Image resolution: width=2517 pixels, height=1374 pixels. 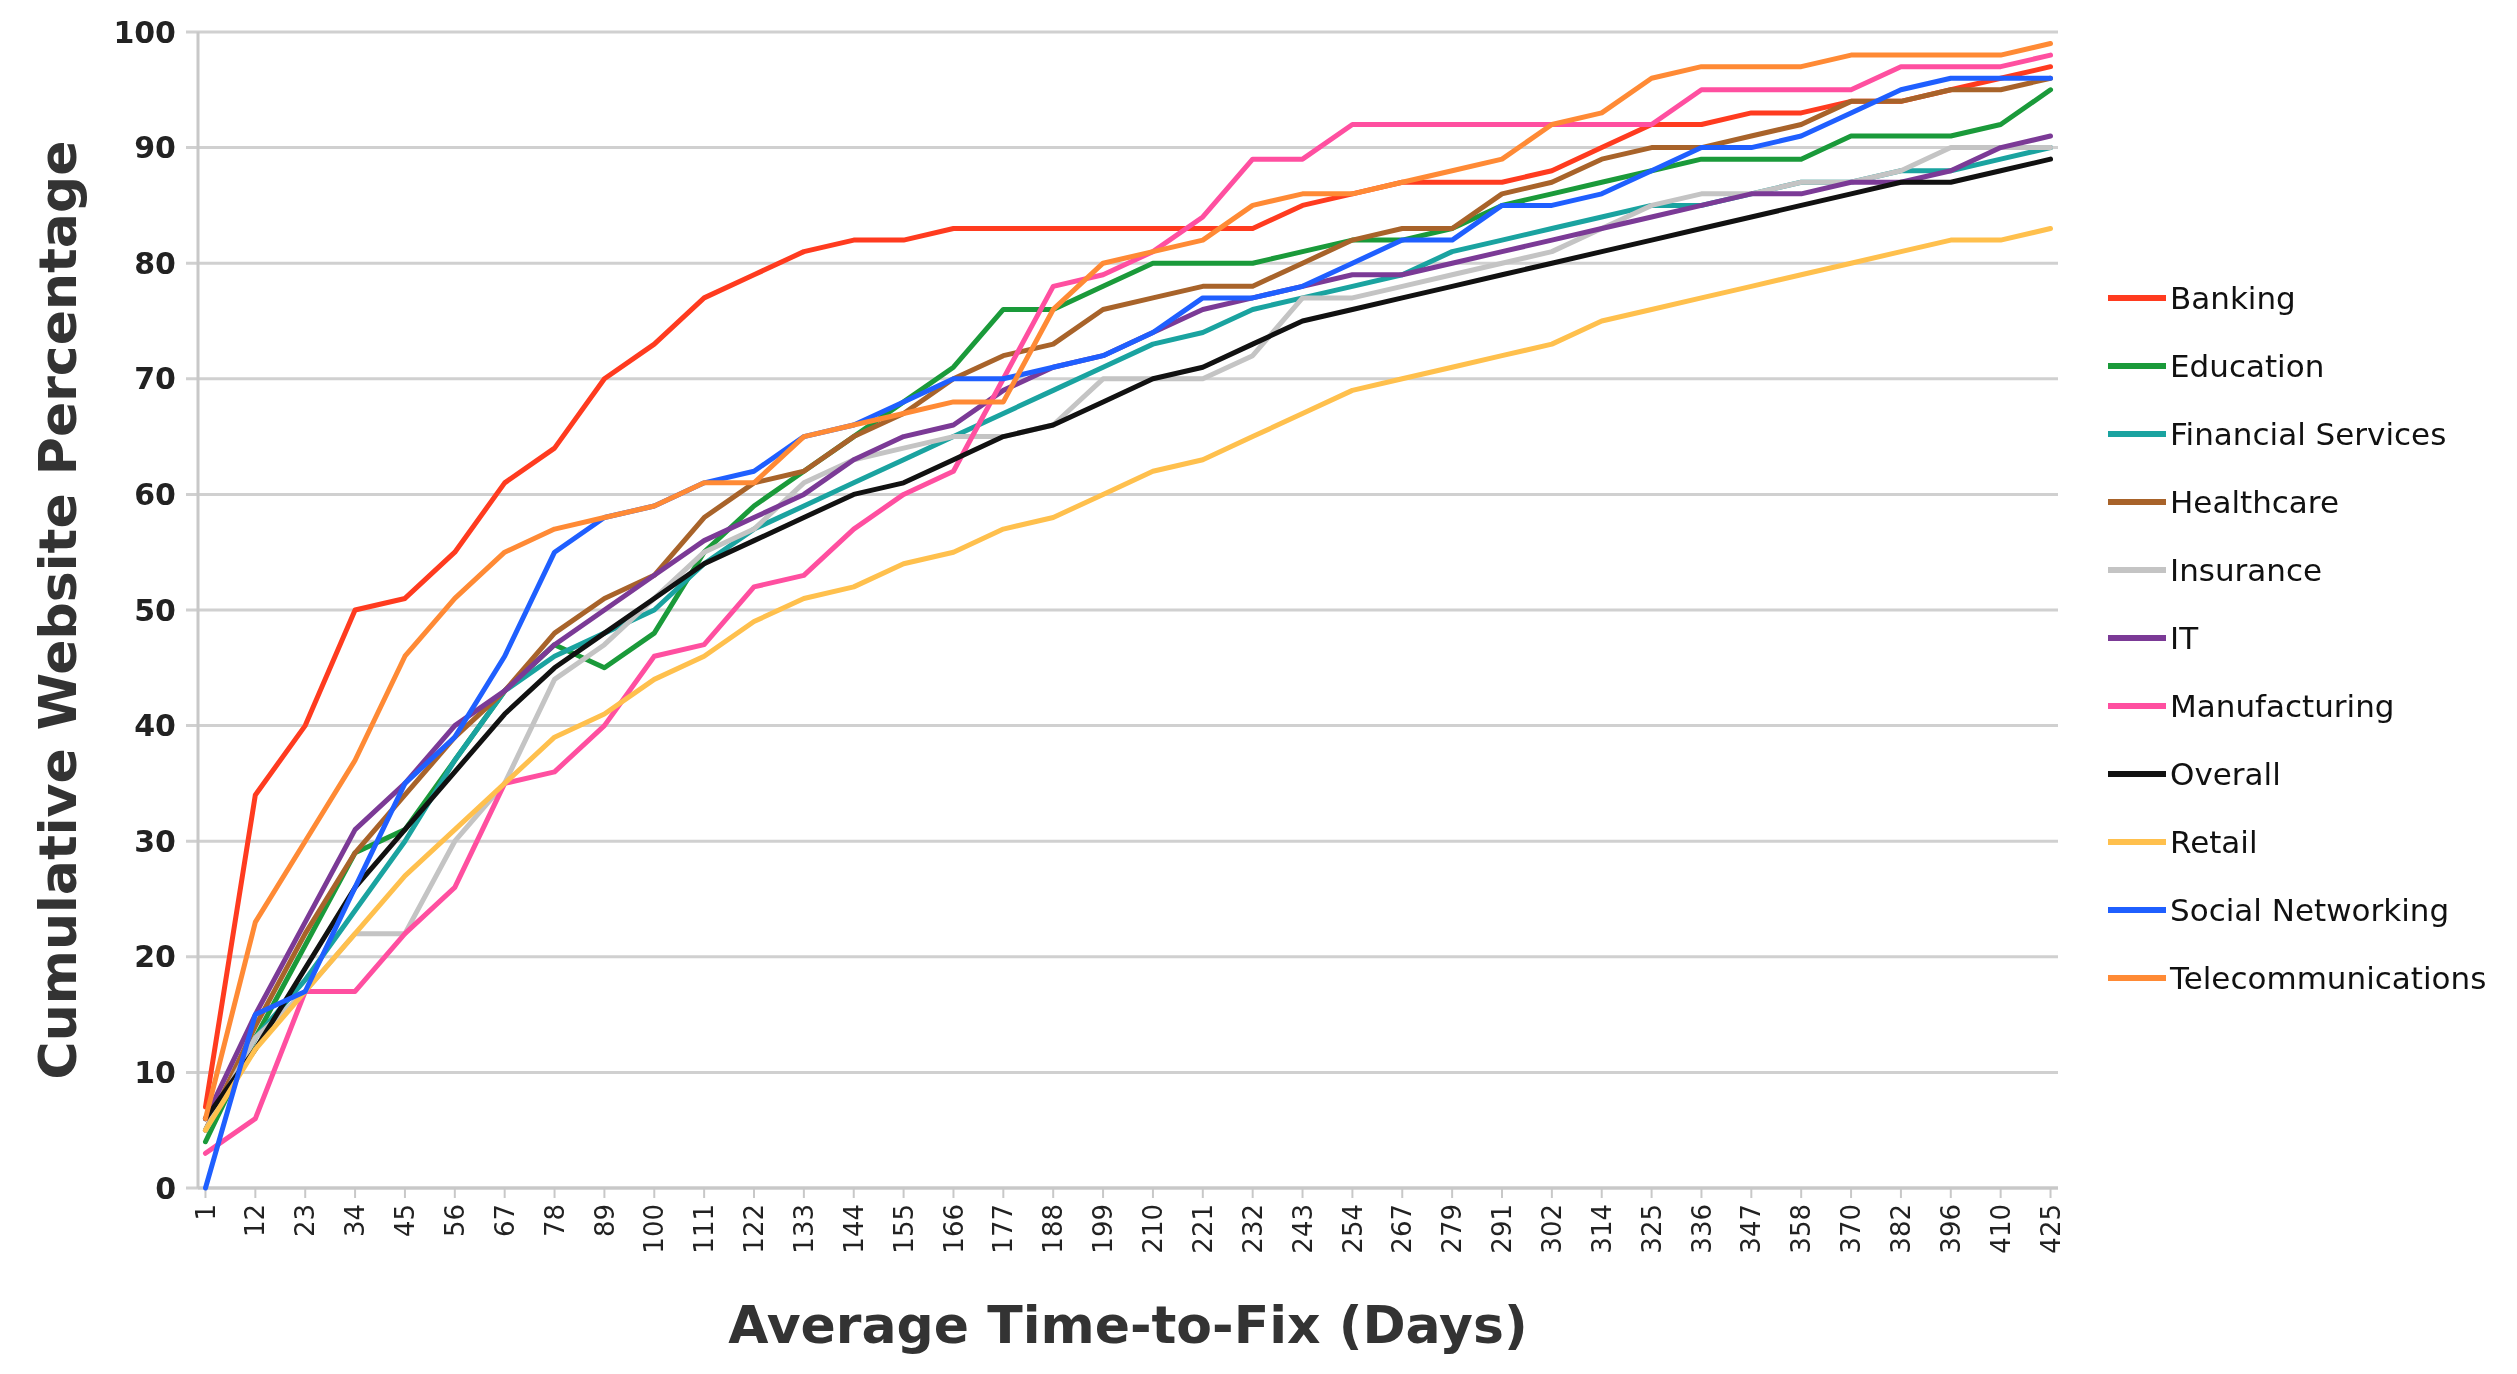 I want to click on x-tick-label: 45, so click(x=405, y=1221).